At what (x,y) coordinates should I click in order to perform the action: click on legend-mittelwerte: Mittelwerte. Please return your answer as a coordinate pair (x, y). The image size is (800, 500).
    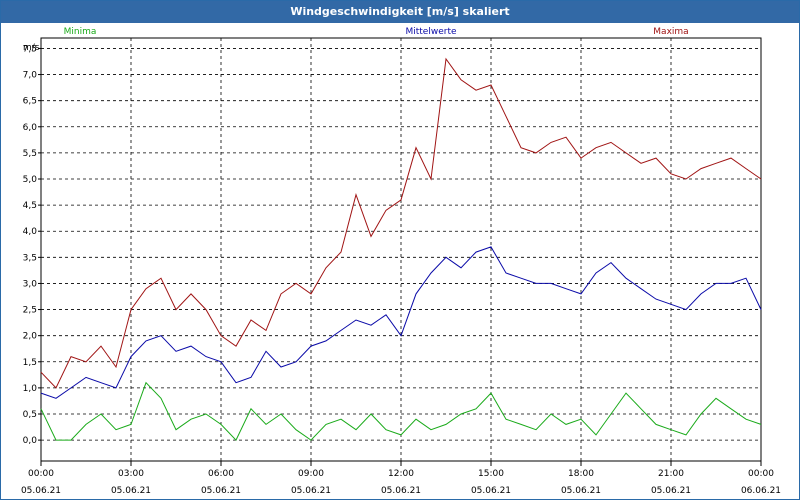
    Looking at the image, I should click on (430, 32).